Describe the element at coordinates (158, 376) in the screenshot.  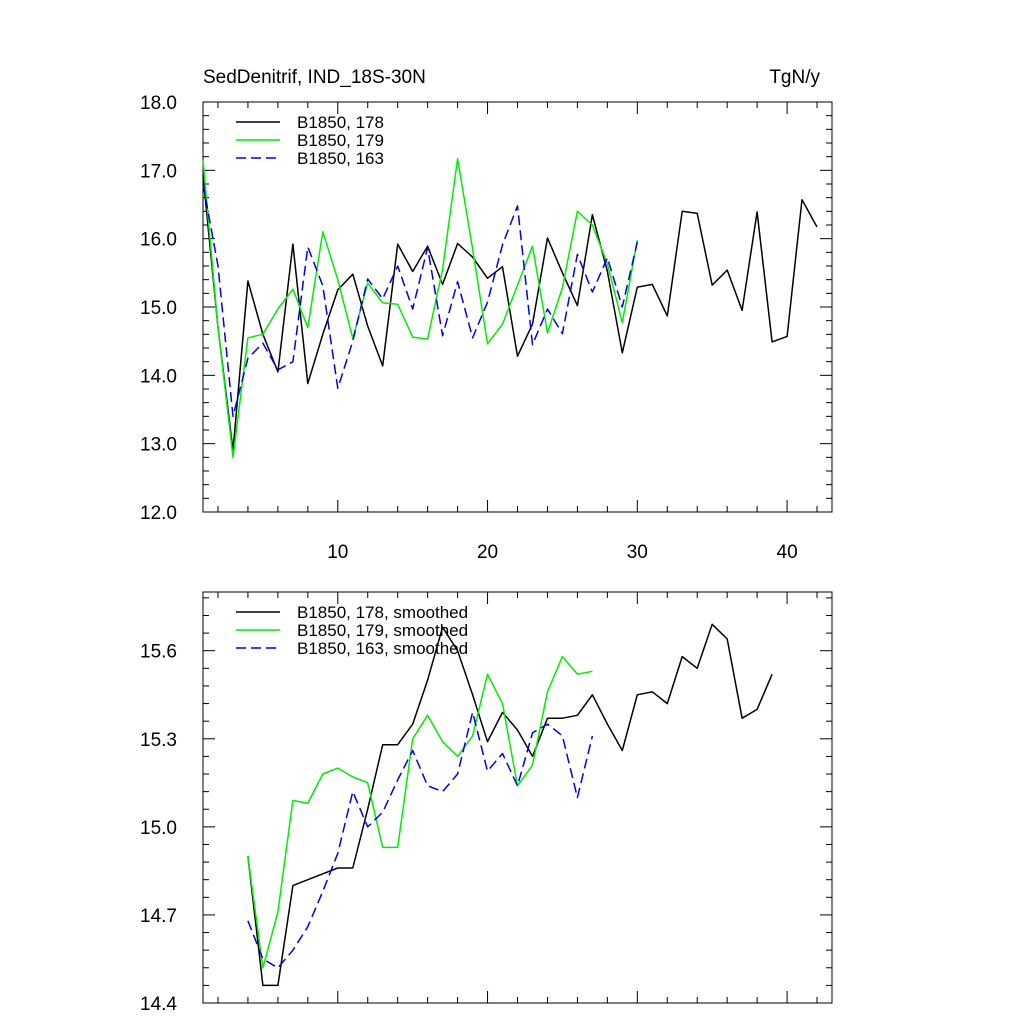
I see `y-tick-label: 14.0` at that location.